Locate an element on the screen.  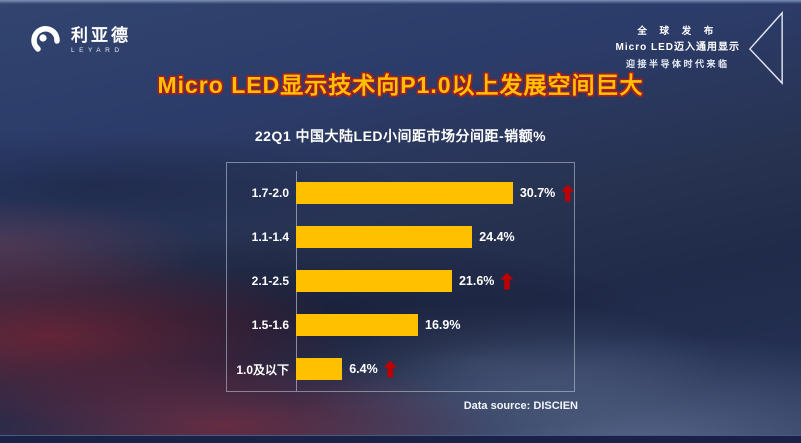
value-label: 30.7% is located at coordinates (537, 193).